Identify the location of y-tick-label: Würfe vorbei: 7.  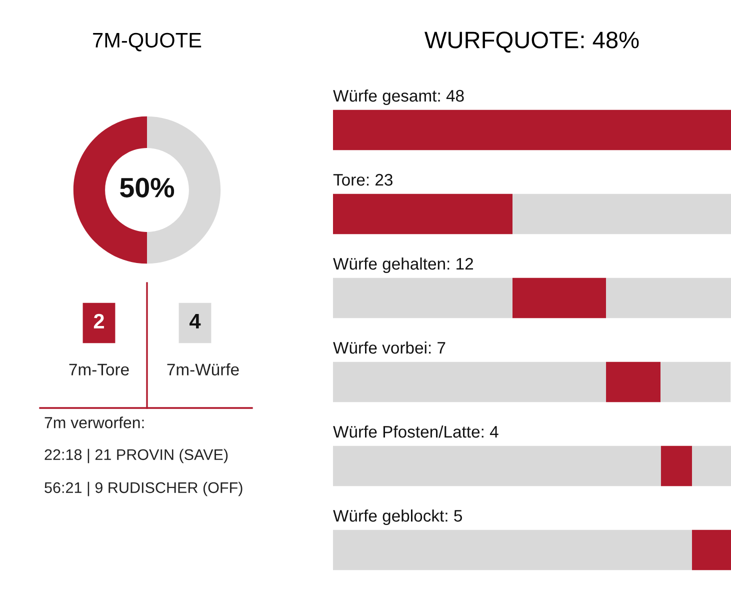
(389, 347).